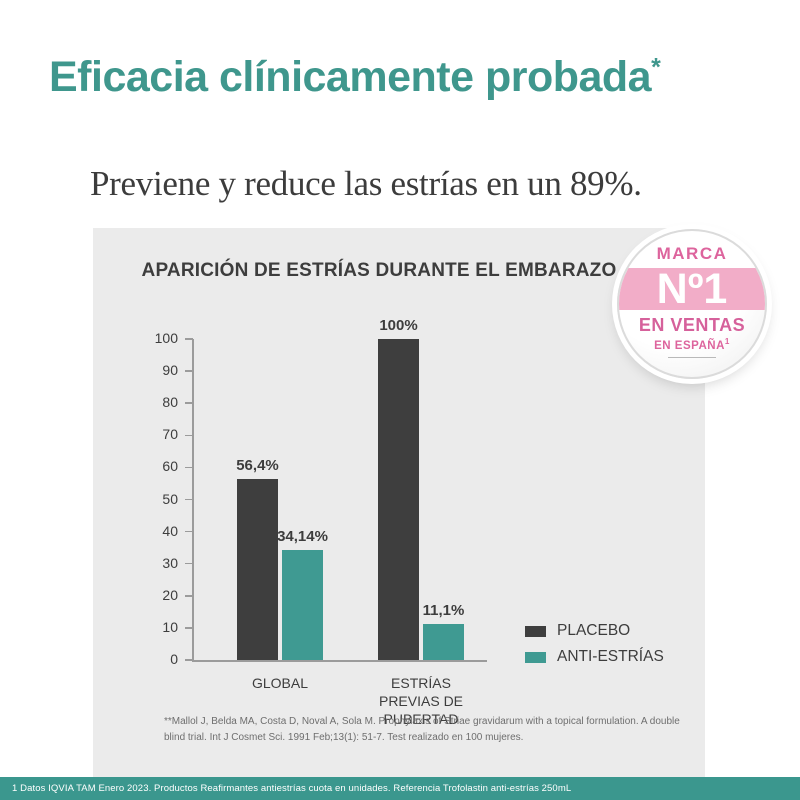 This screenshot has height=800, width=800. I want to click on y-axis-tick-label: 20, so click(170, 594).